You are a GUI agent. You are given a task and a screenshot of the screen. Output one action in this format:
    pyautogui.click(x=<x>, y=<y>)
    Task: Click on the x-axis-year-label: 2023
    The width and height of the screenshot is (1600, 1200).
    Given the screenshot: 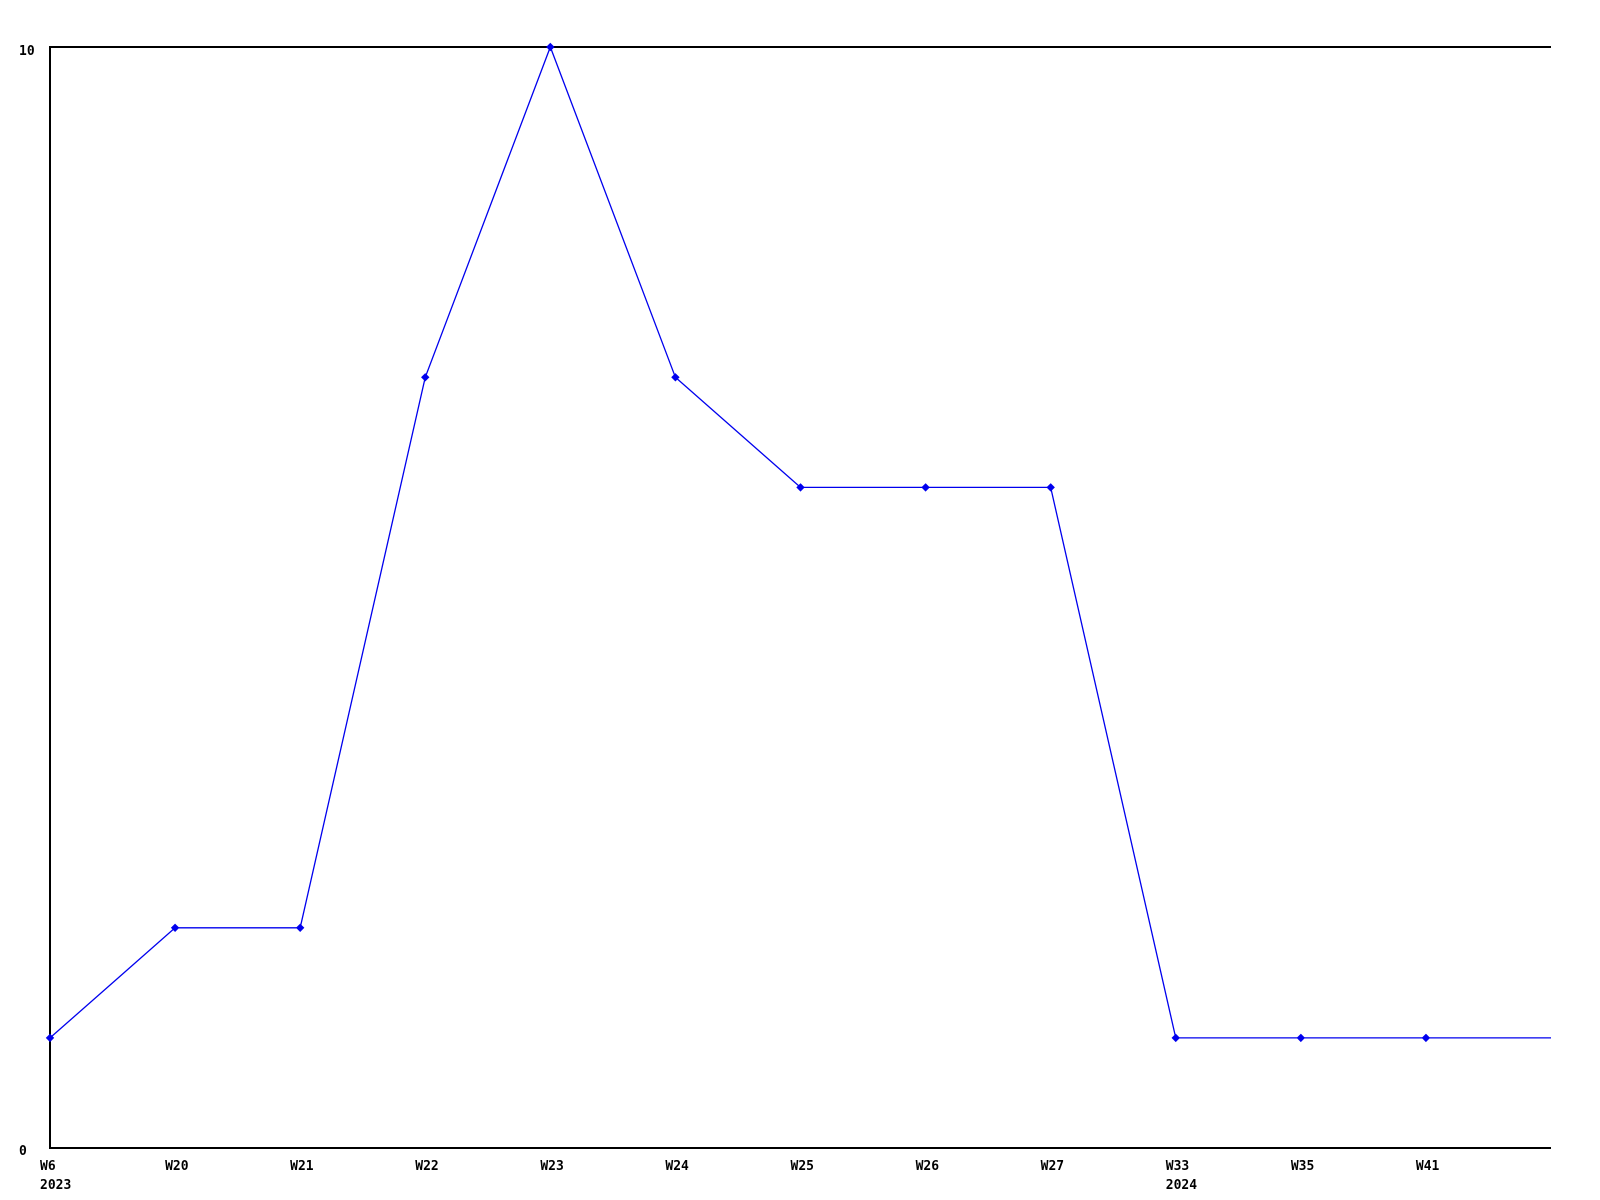 What is the action you would take?
    pyautogui.click(x=55, y=1185)
    